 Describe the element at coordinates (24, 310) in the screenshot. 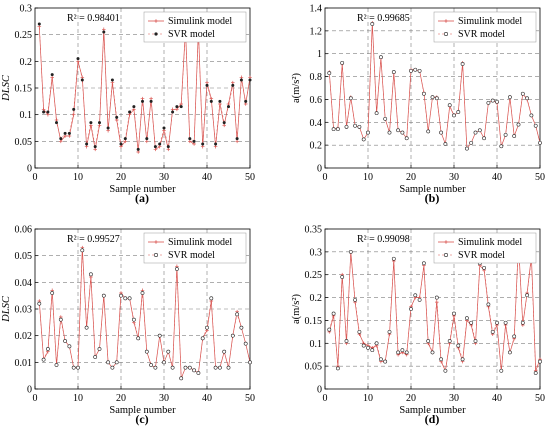

I see `y-tick-label: 0.03` at that location.